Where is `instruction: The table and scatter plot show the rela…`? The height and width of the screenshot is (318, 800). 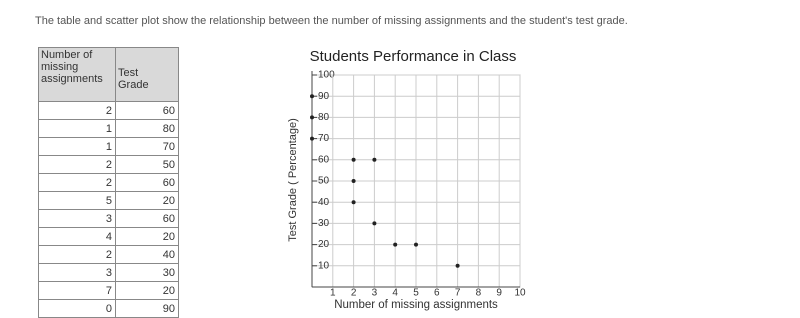 instruction: The table and scatter plot show the rela… is located at coordinates (331, 21).